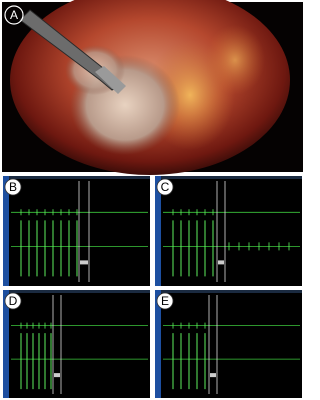 Image resolution: width=320 pixels, height=400 pixels. I want to click on probe-tip, so click(110, 80).